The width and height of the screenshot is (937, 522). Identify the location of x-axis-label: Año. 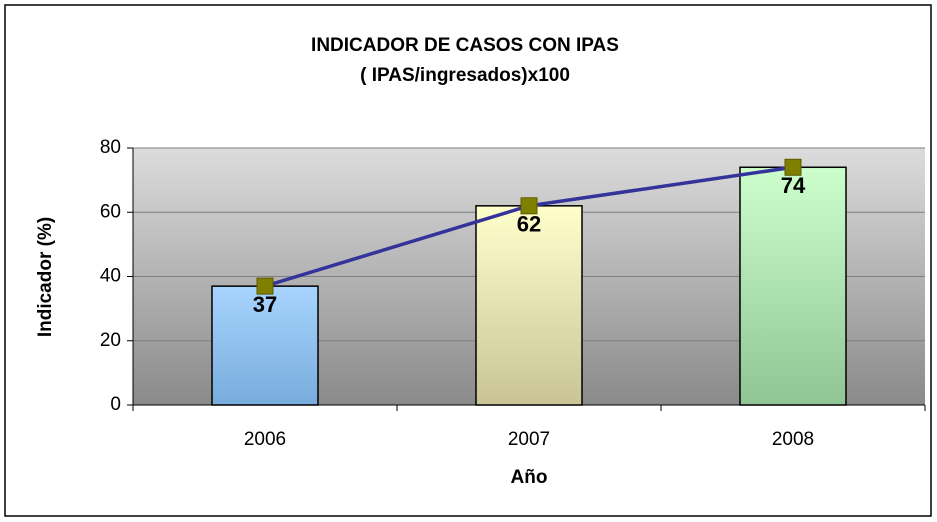
(529, 477).